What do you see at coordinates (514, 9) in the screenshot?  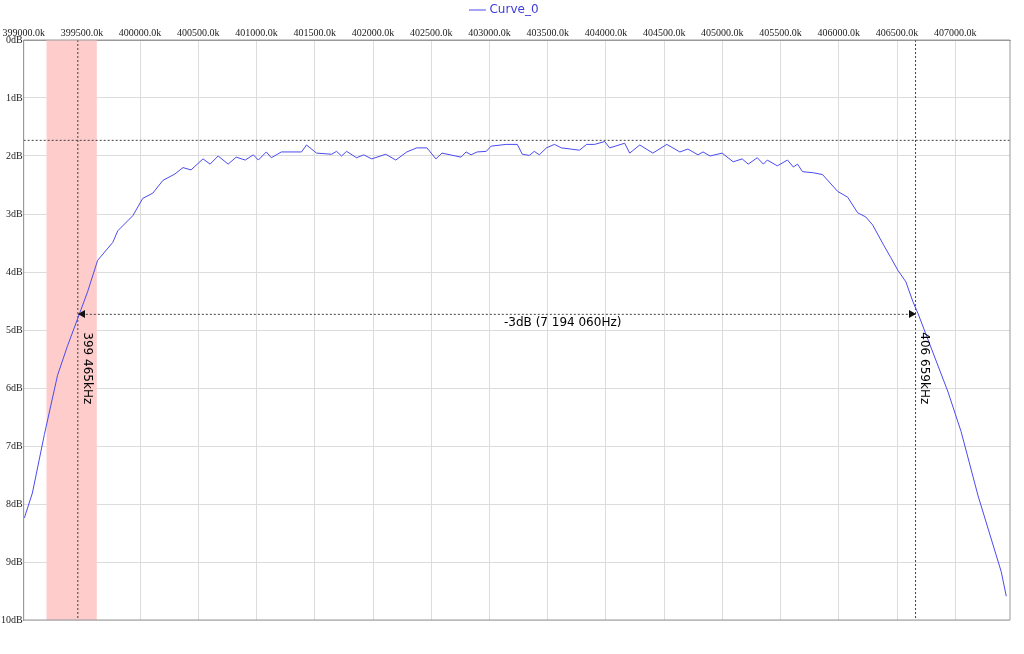 I see `text: Curve_0` at bounding box center [514, 9].